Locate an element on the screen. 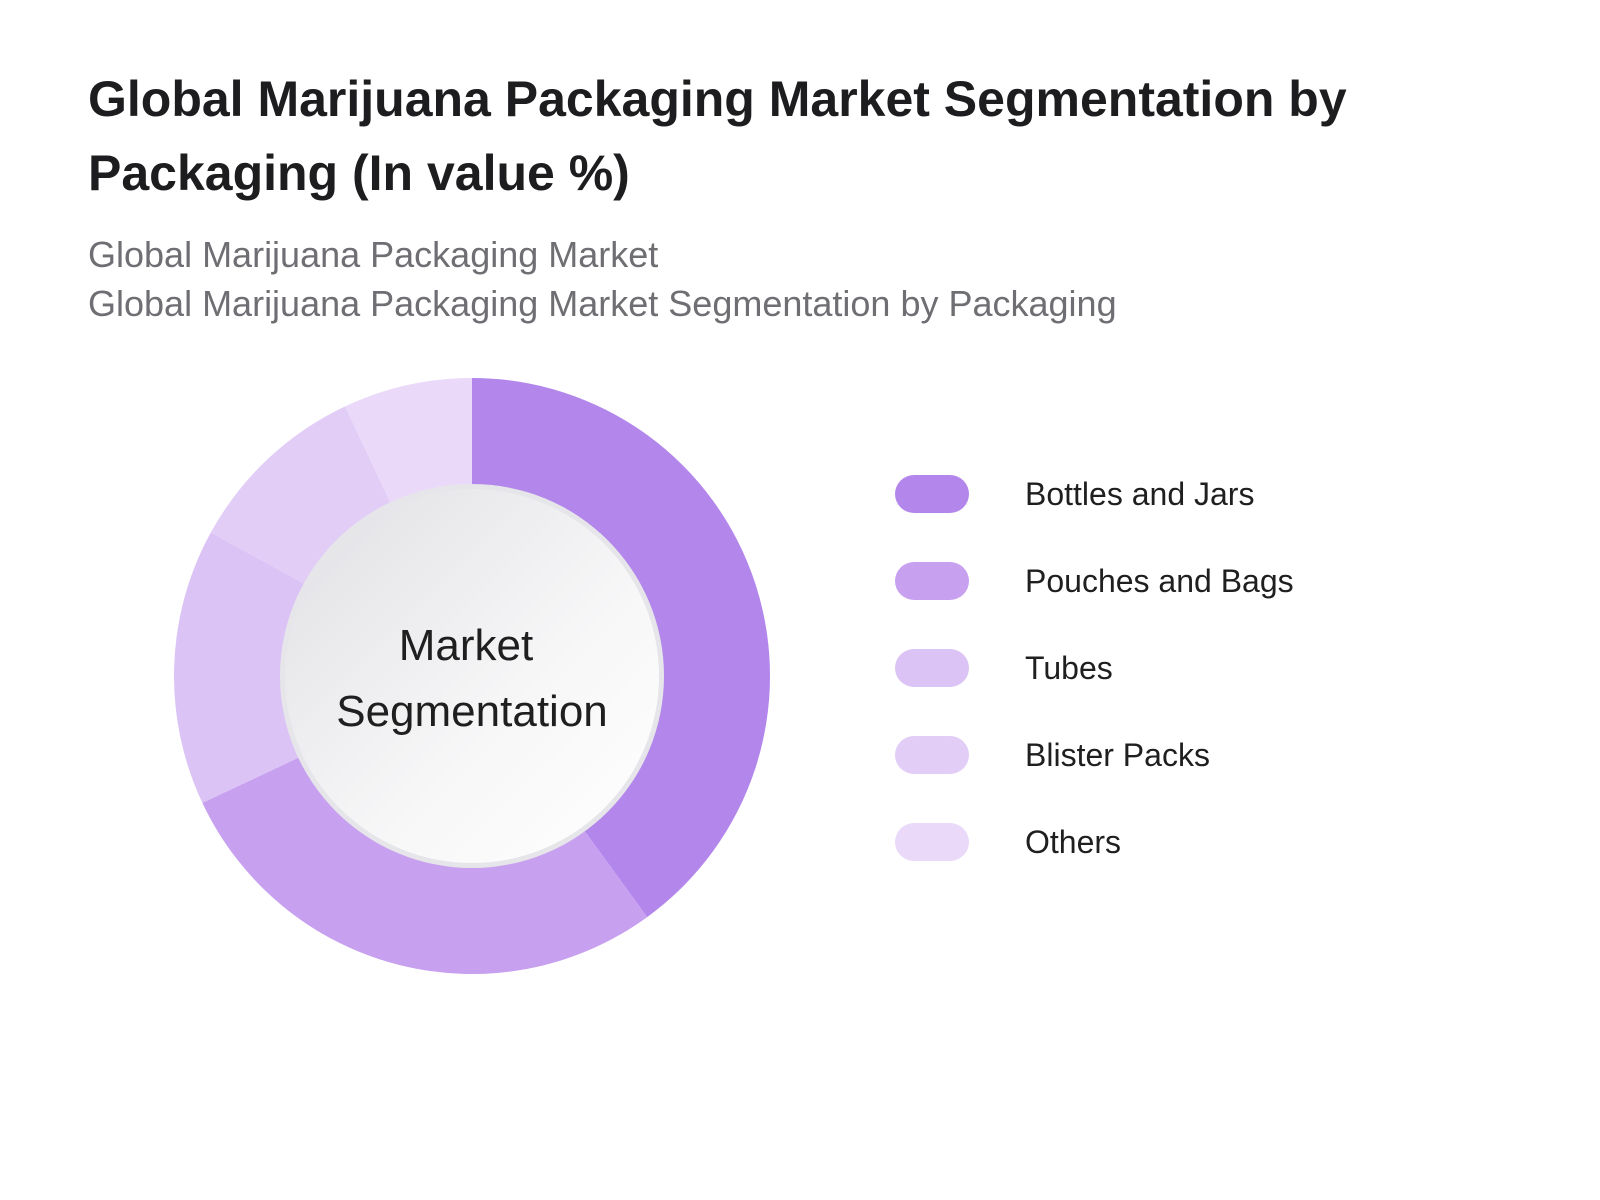 Image resolution: width=1600 pixels, height=1200 pixels. legend-label: Tubes is located at coordinates (1069, 668).